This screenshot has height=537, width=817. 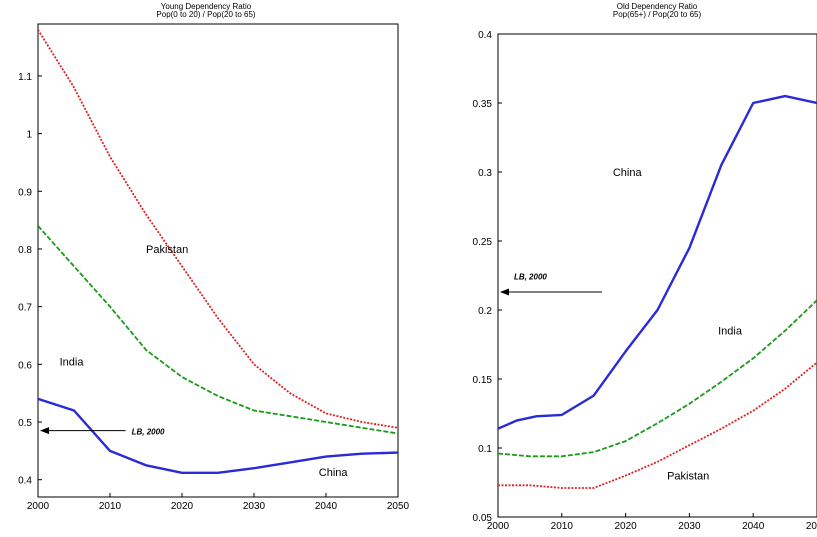 I want to click on y-tick-label: 1, so click(x=29, y=135).